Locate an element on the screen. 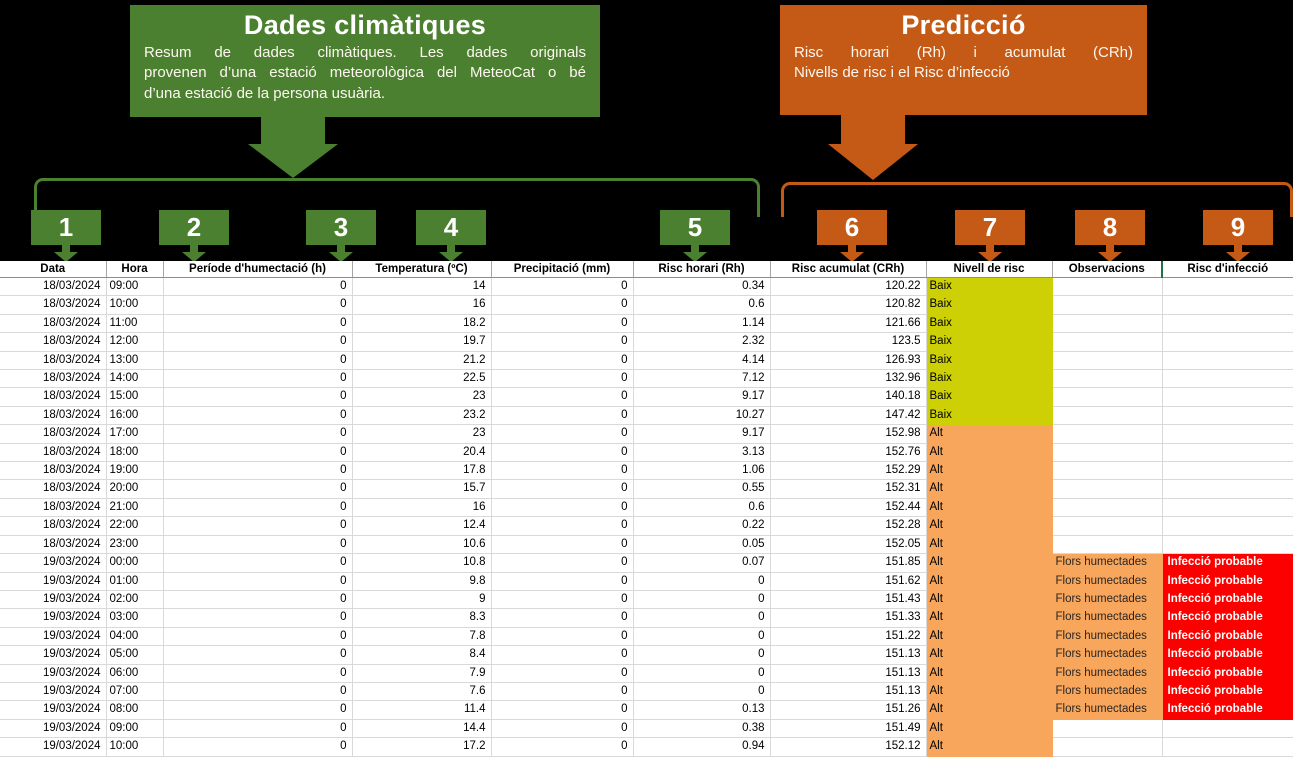  temperatura-cell: 23 is located at coordinates (422, 397).